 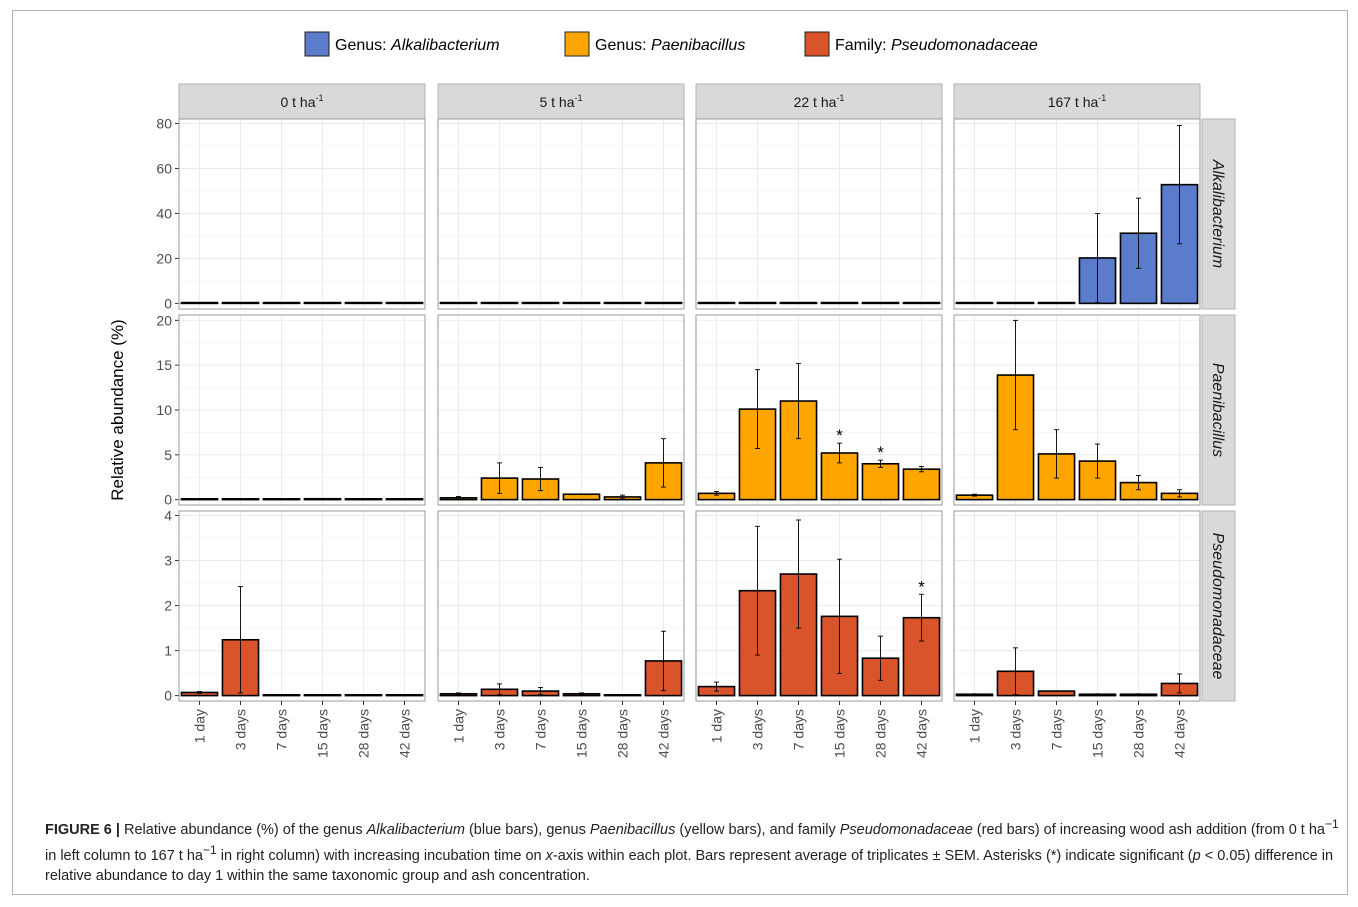 I want to click on y-tick-label: 1, so click(x=168, y=651).